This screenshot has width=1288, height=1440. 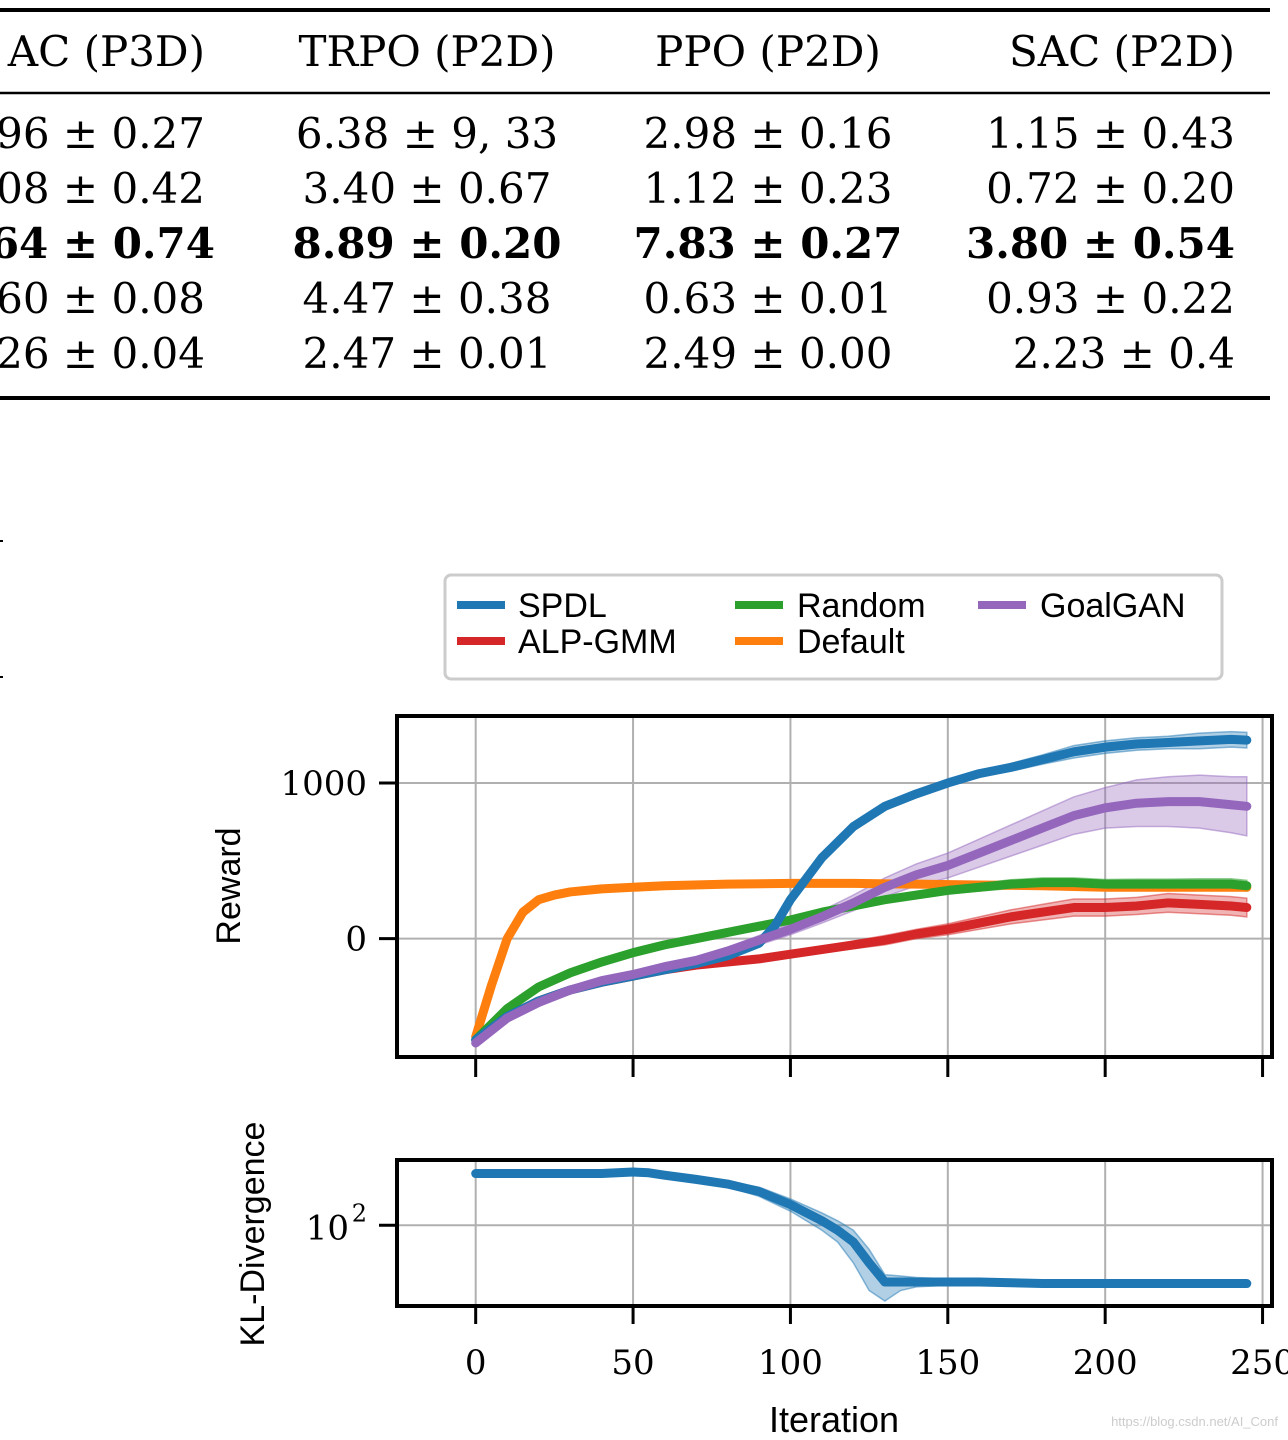 What do you see at coordinates (356, 940) in the screenshot?
I see `reward-ytick-label: 0` at bounding box center [356, 940].